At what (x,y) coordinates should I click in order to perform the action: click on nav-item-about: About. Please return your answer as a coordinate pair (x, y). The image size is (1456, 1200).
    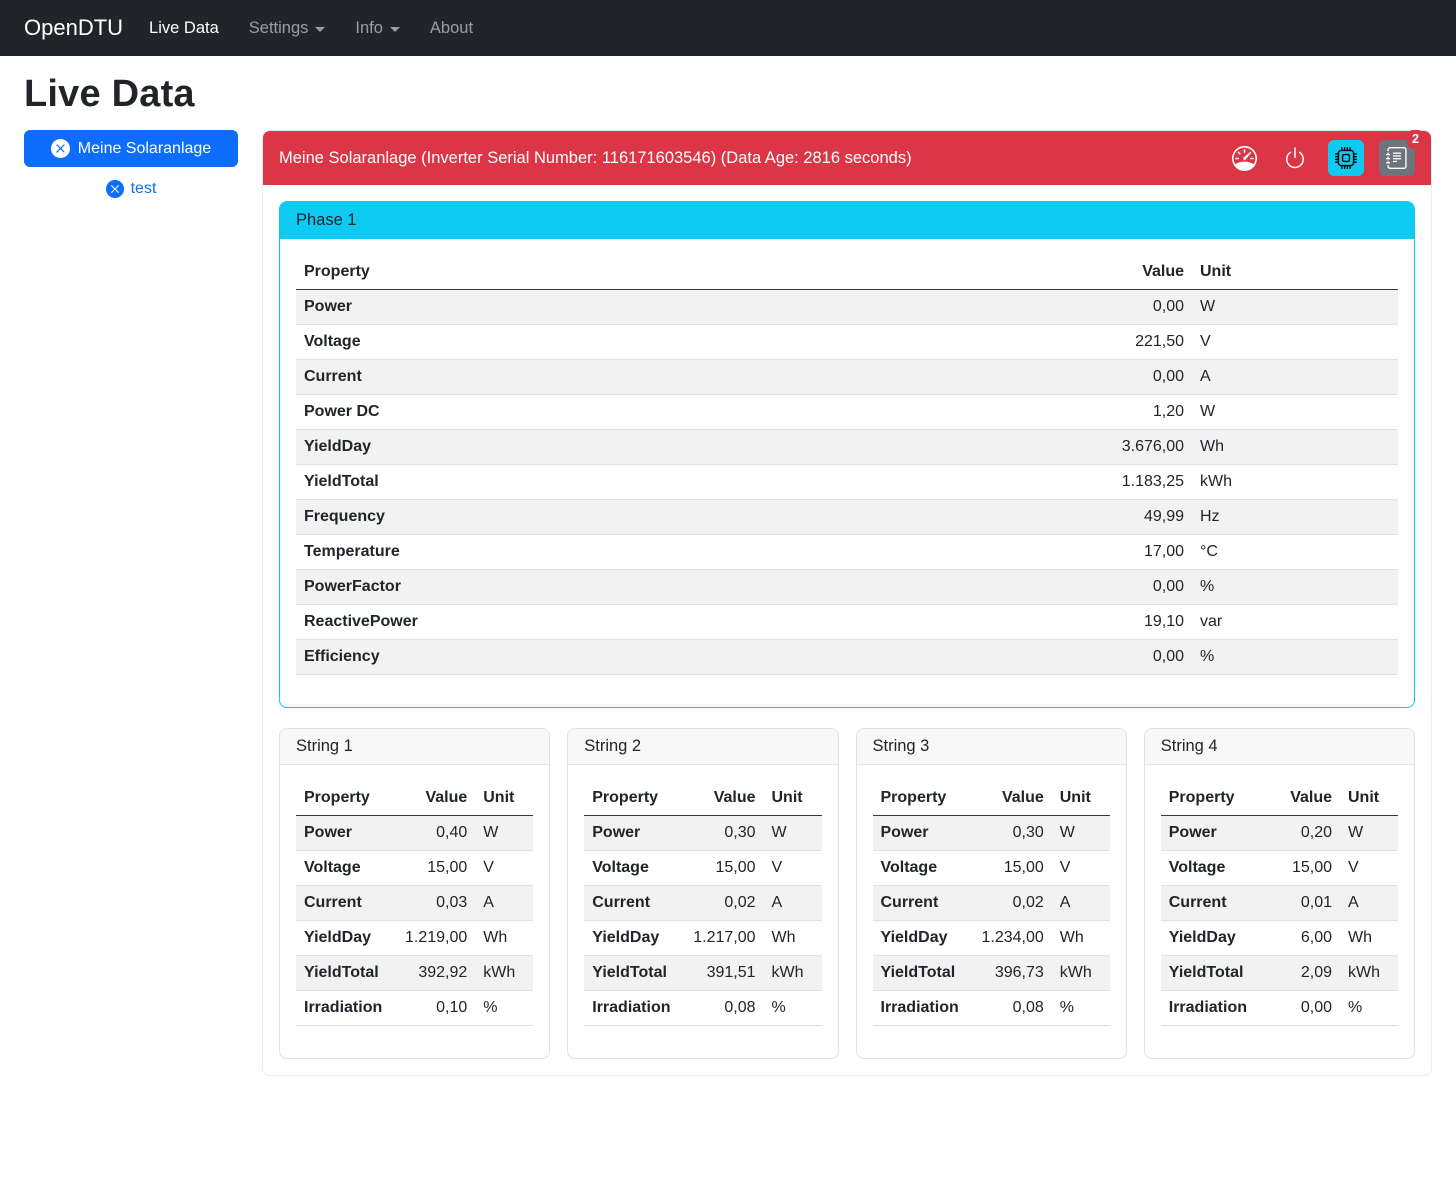
    Looking at the image, I should click on (451, 28).